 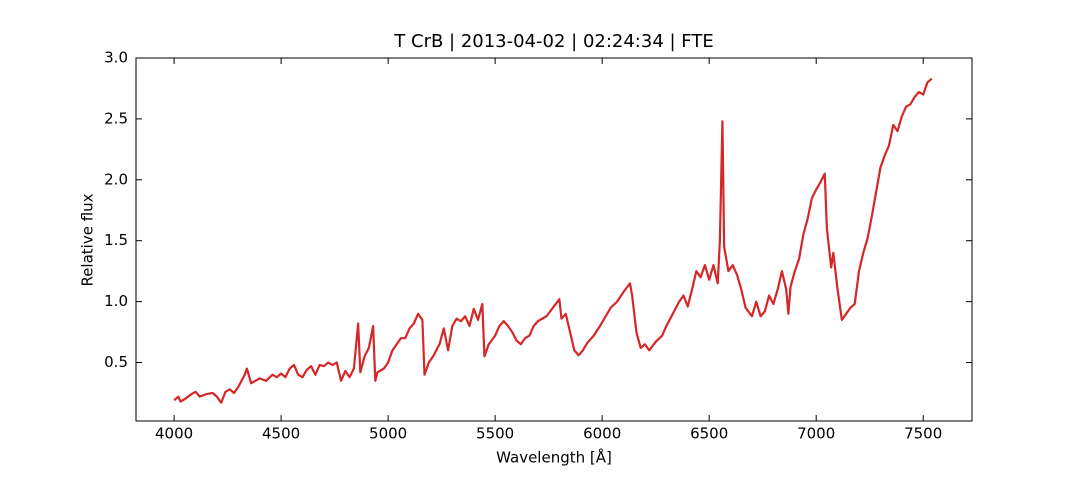 What do you see at coordinates (923, 434) in the screenshot?
I see `x-tick-label: 7500` at bounding box center [923, 434].